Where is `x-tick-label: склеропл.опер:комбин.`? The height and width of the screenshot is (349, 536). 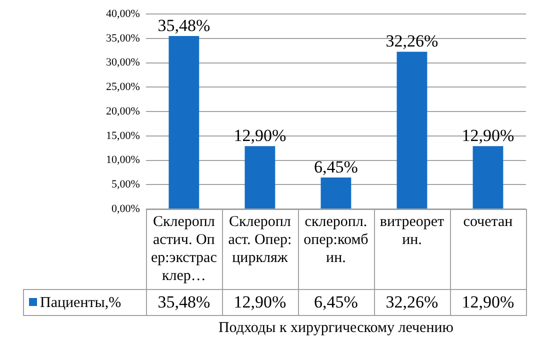 x-tick-label: склеропл.опер:комбин. is located at coordinates (336, 240).